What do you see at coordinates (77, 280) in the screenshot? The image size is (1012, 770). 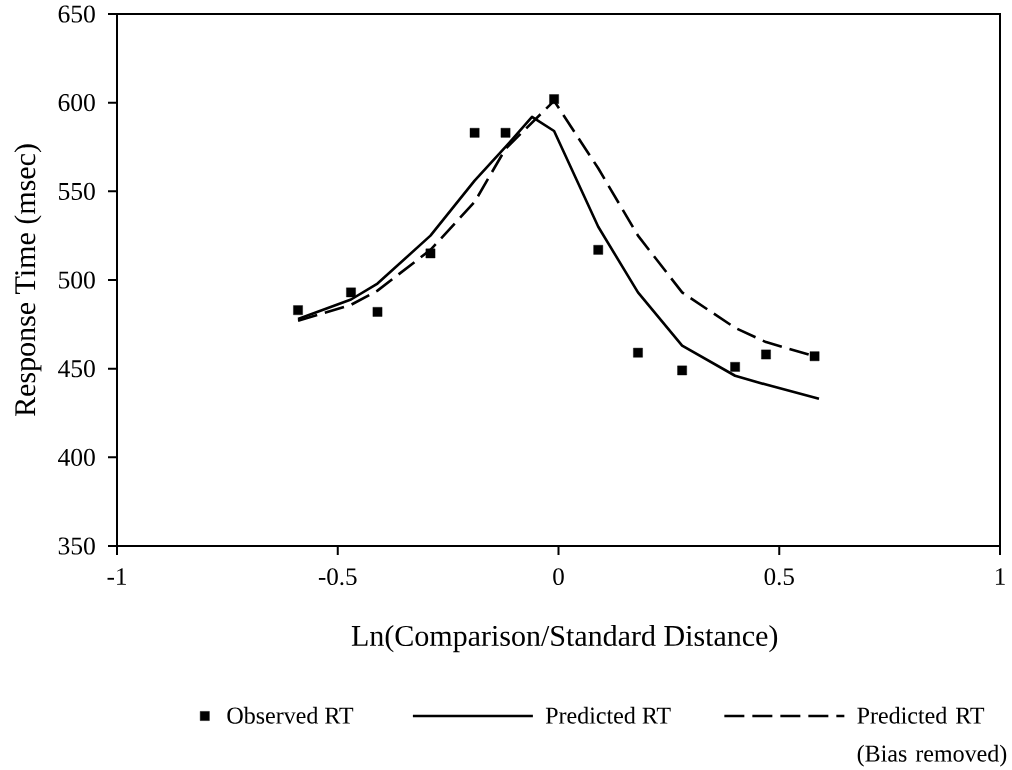 I see `y-tick-label: 500` at bounding box center [77, 280].